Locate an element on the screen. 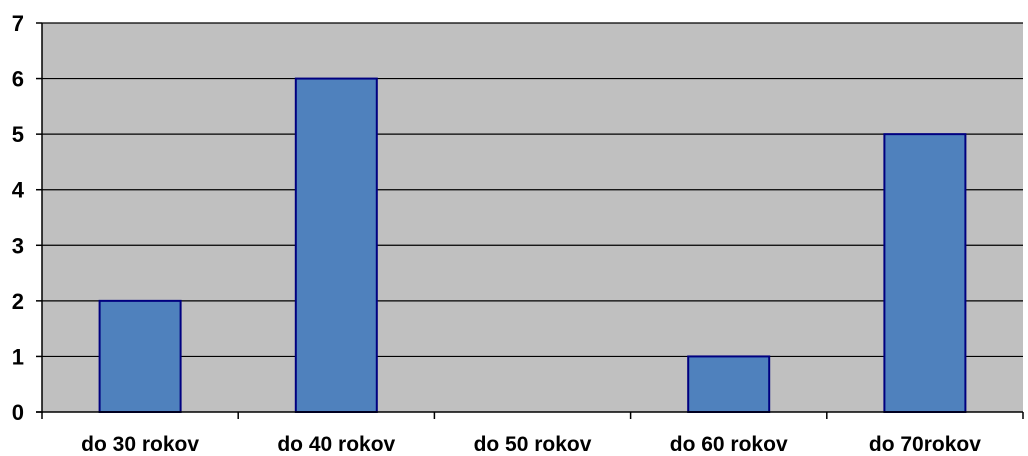  x-tick-label: do 50 rokov is located at coordinates (533, 444).